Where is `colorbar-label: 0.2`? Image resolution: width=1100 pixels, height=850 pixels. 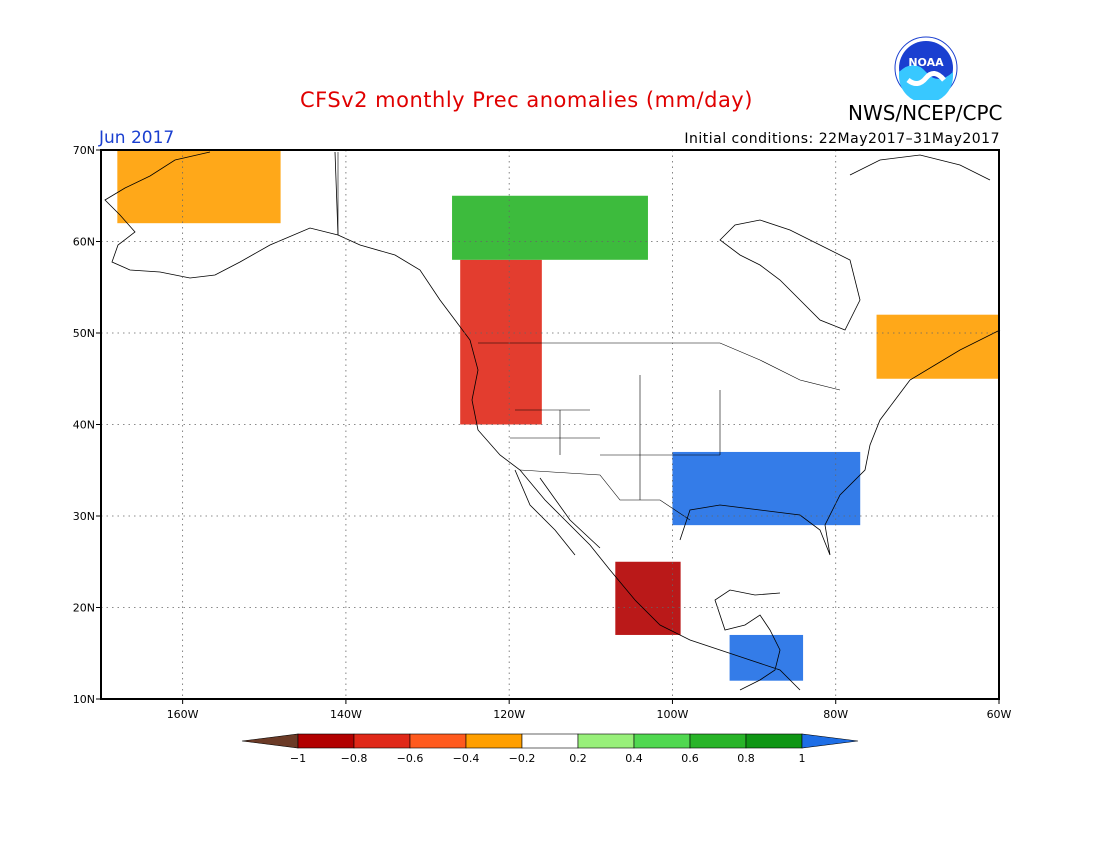 colorbar-label: 0.2 is located at coordinates (578, 758).